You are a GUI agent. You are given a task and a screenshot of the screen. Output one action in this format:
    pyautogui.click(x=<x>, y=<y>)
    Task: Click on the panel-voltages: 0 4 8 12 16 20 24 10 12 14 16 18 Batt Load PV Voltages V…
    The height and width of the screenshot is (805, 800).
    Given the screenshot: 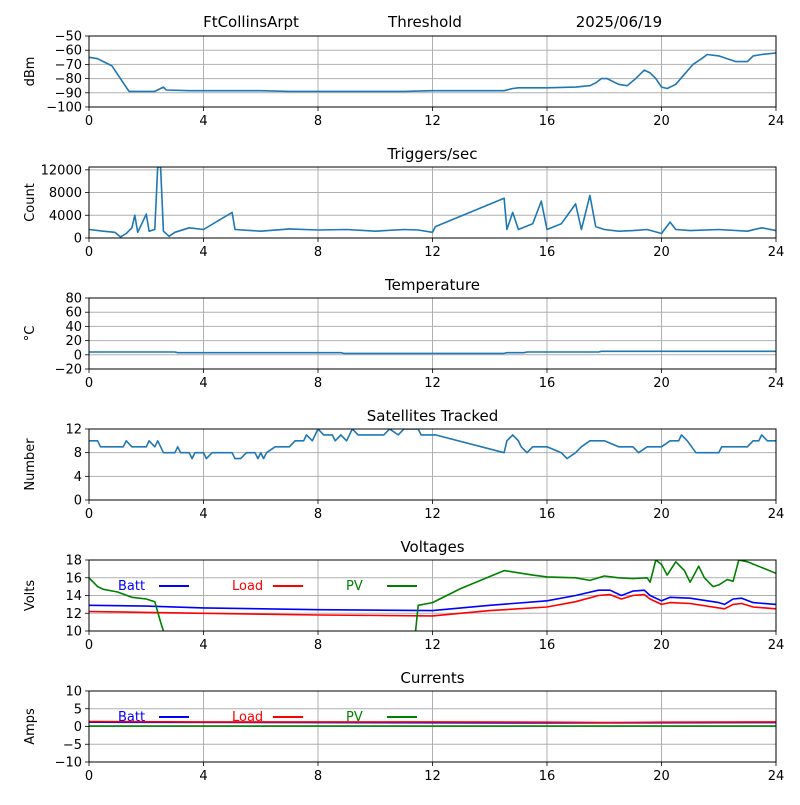 What is the action you would take?
    pyautogui.click(x=403, y=595)
    